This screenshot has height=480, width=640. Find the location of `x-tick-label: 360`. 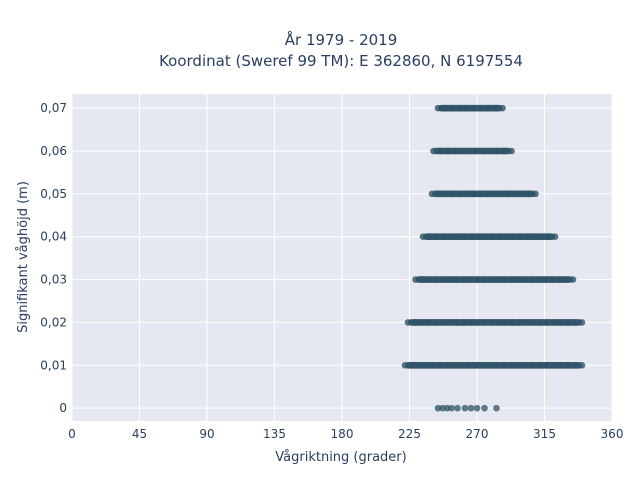

x-tick-label: 360 is located at coordinates (612, 434).